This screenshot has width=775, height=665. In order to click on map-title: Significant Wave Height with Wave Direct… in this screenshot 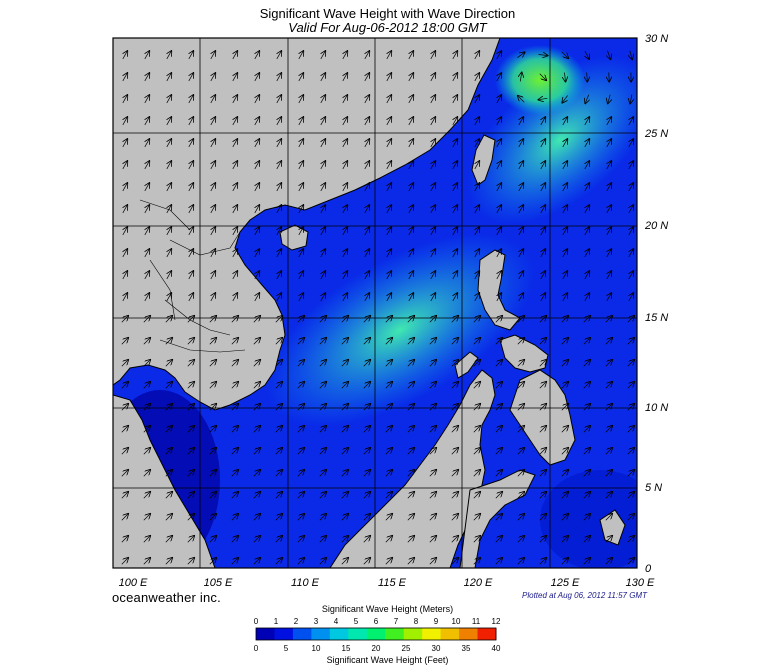, I will do `click(387, 13)`.